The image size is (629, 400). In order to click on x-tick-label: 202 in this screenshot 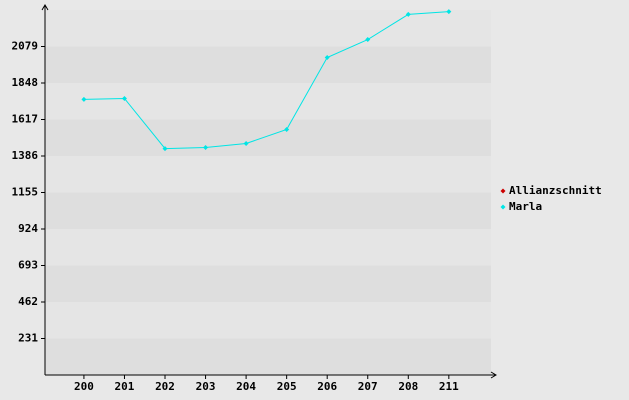, I will do `click(165, 386)`.